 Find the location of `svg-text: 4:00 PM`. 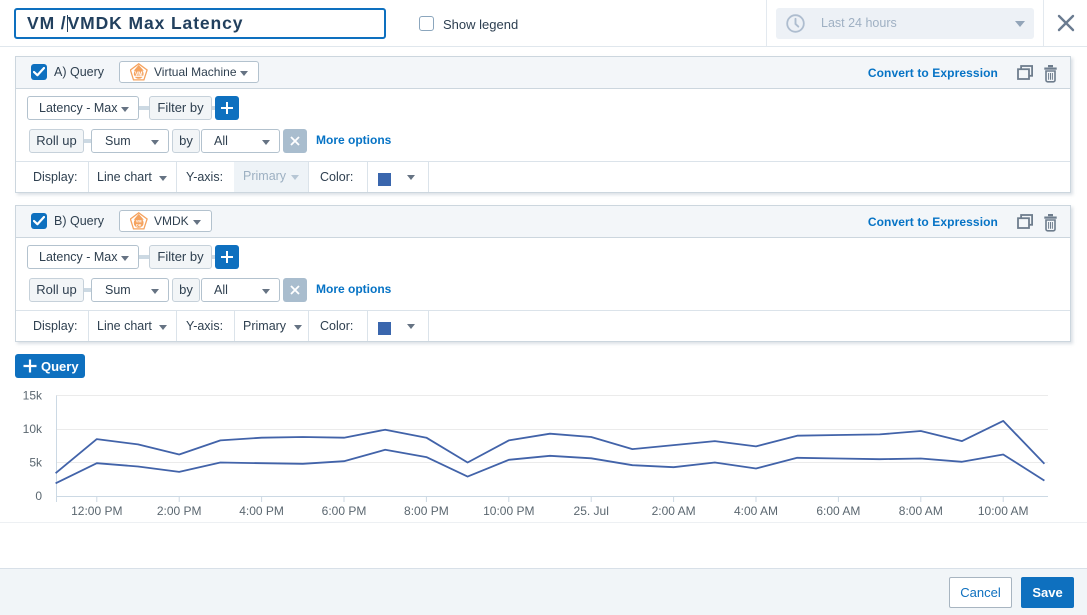

svg-text: 4:00 PM is located at coordinates (261, 511).